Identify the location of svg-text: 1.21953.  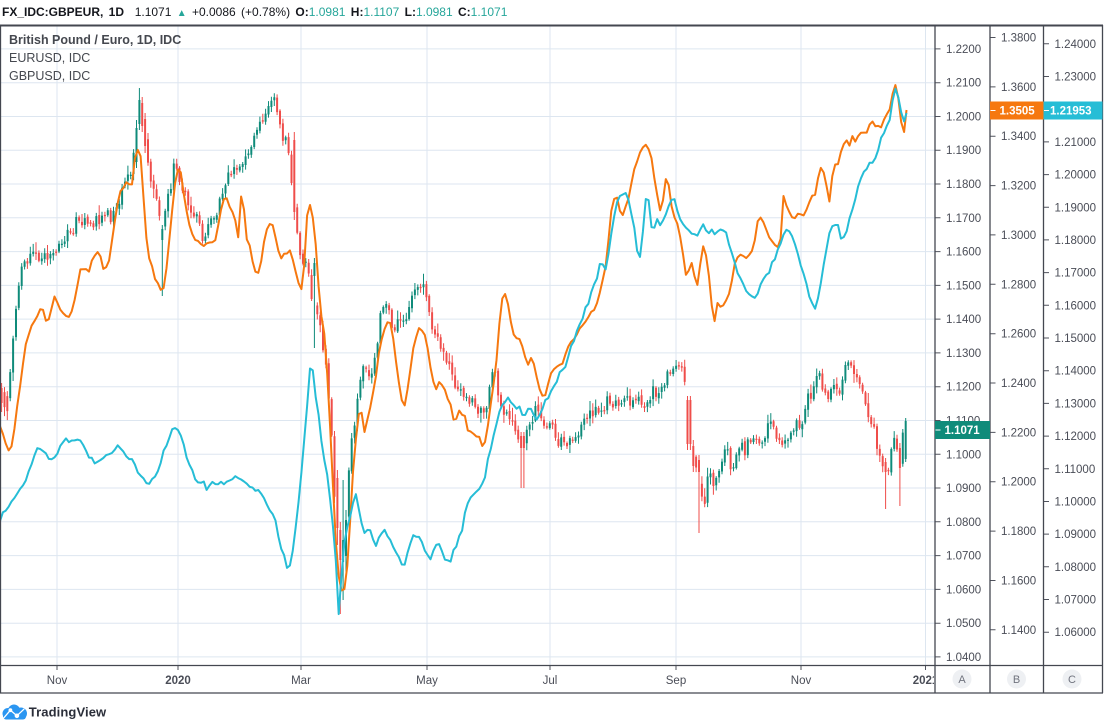
(1071, 112).